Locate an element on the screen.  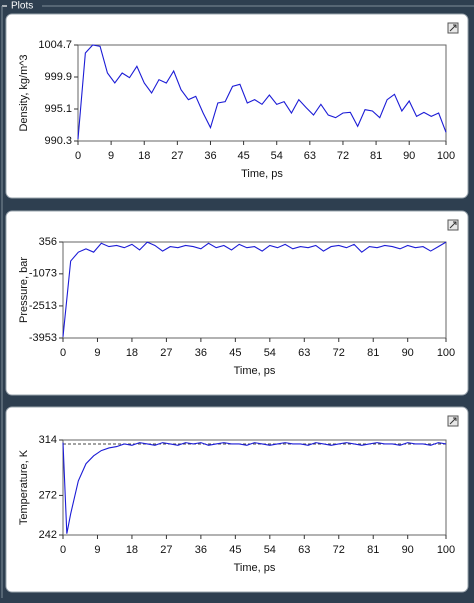
y-tick-label: -1073 is located at coordinates (43, 274).